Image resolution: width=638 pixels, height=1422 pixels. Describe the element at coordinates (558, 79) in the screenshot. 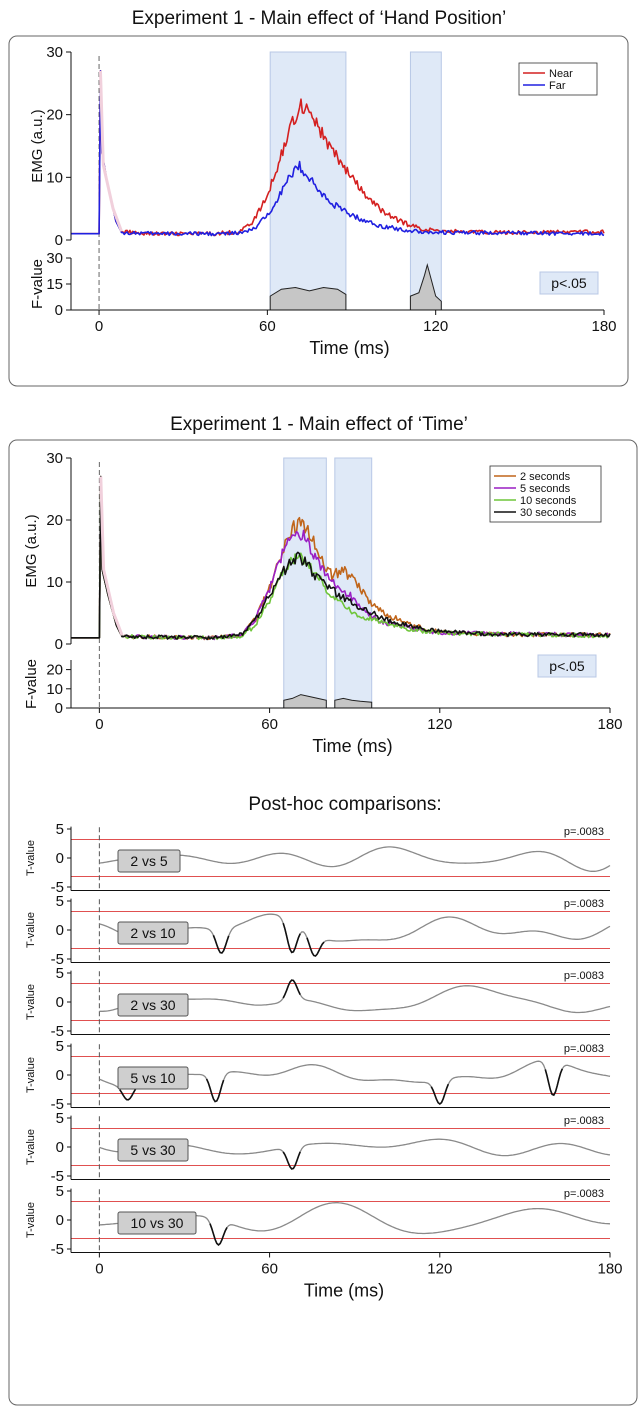

I see `legend-box` at that location.